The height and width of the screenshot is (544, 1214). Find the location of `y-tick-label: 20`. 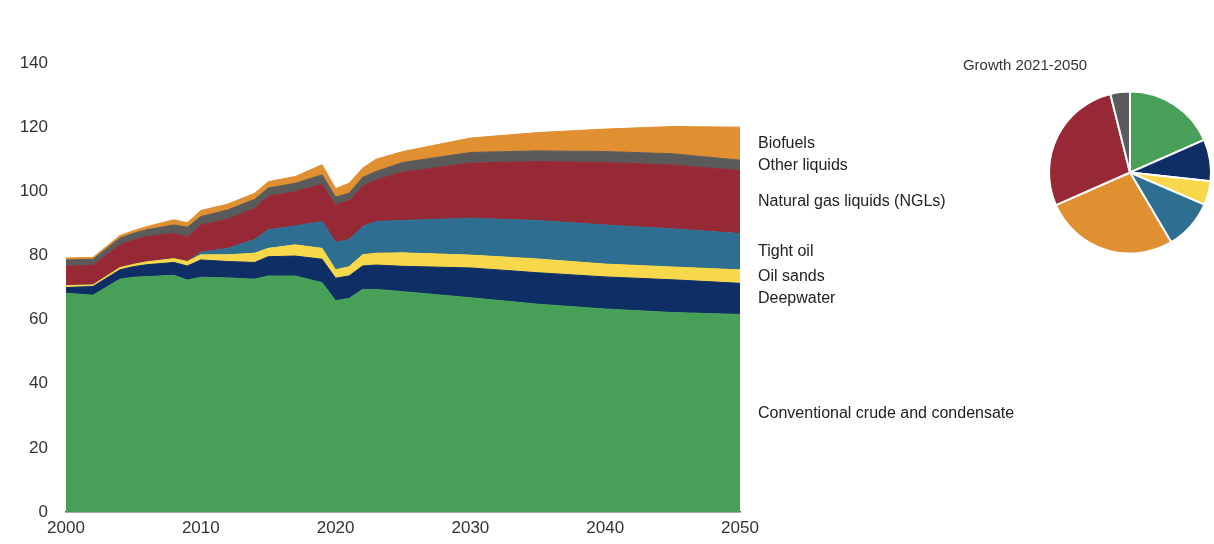

y-tick-label: 20 is located at coordinates (38, 447).